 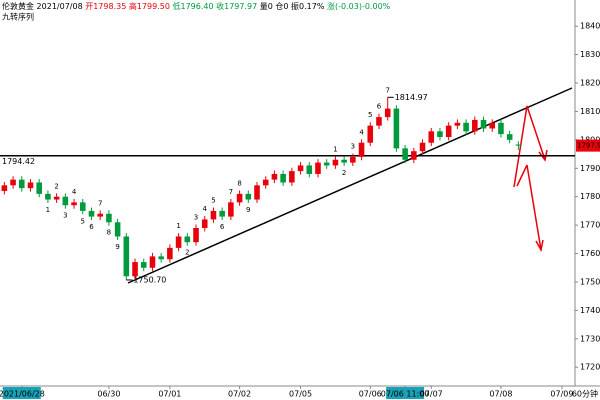 I want to click on sequence-label: 8, so click(x=109, y=233).